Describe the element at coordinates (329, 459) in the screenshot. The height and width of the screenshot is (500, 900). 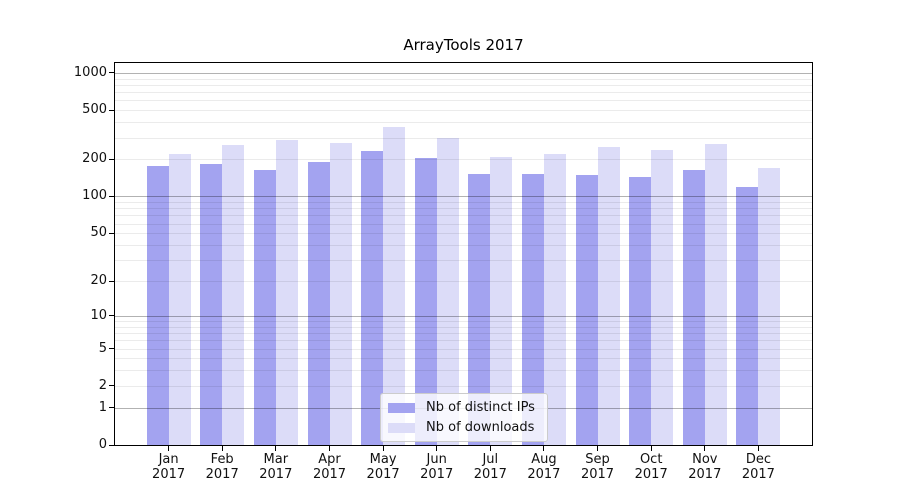
I see `x-tick-month: Apr` at that location.